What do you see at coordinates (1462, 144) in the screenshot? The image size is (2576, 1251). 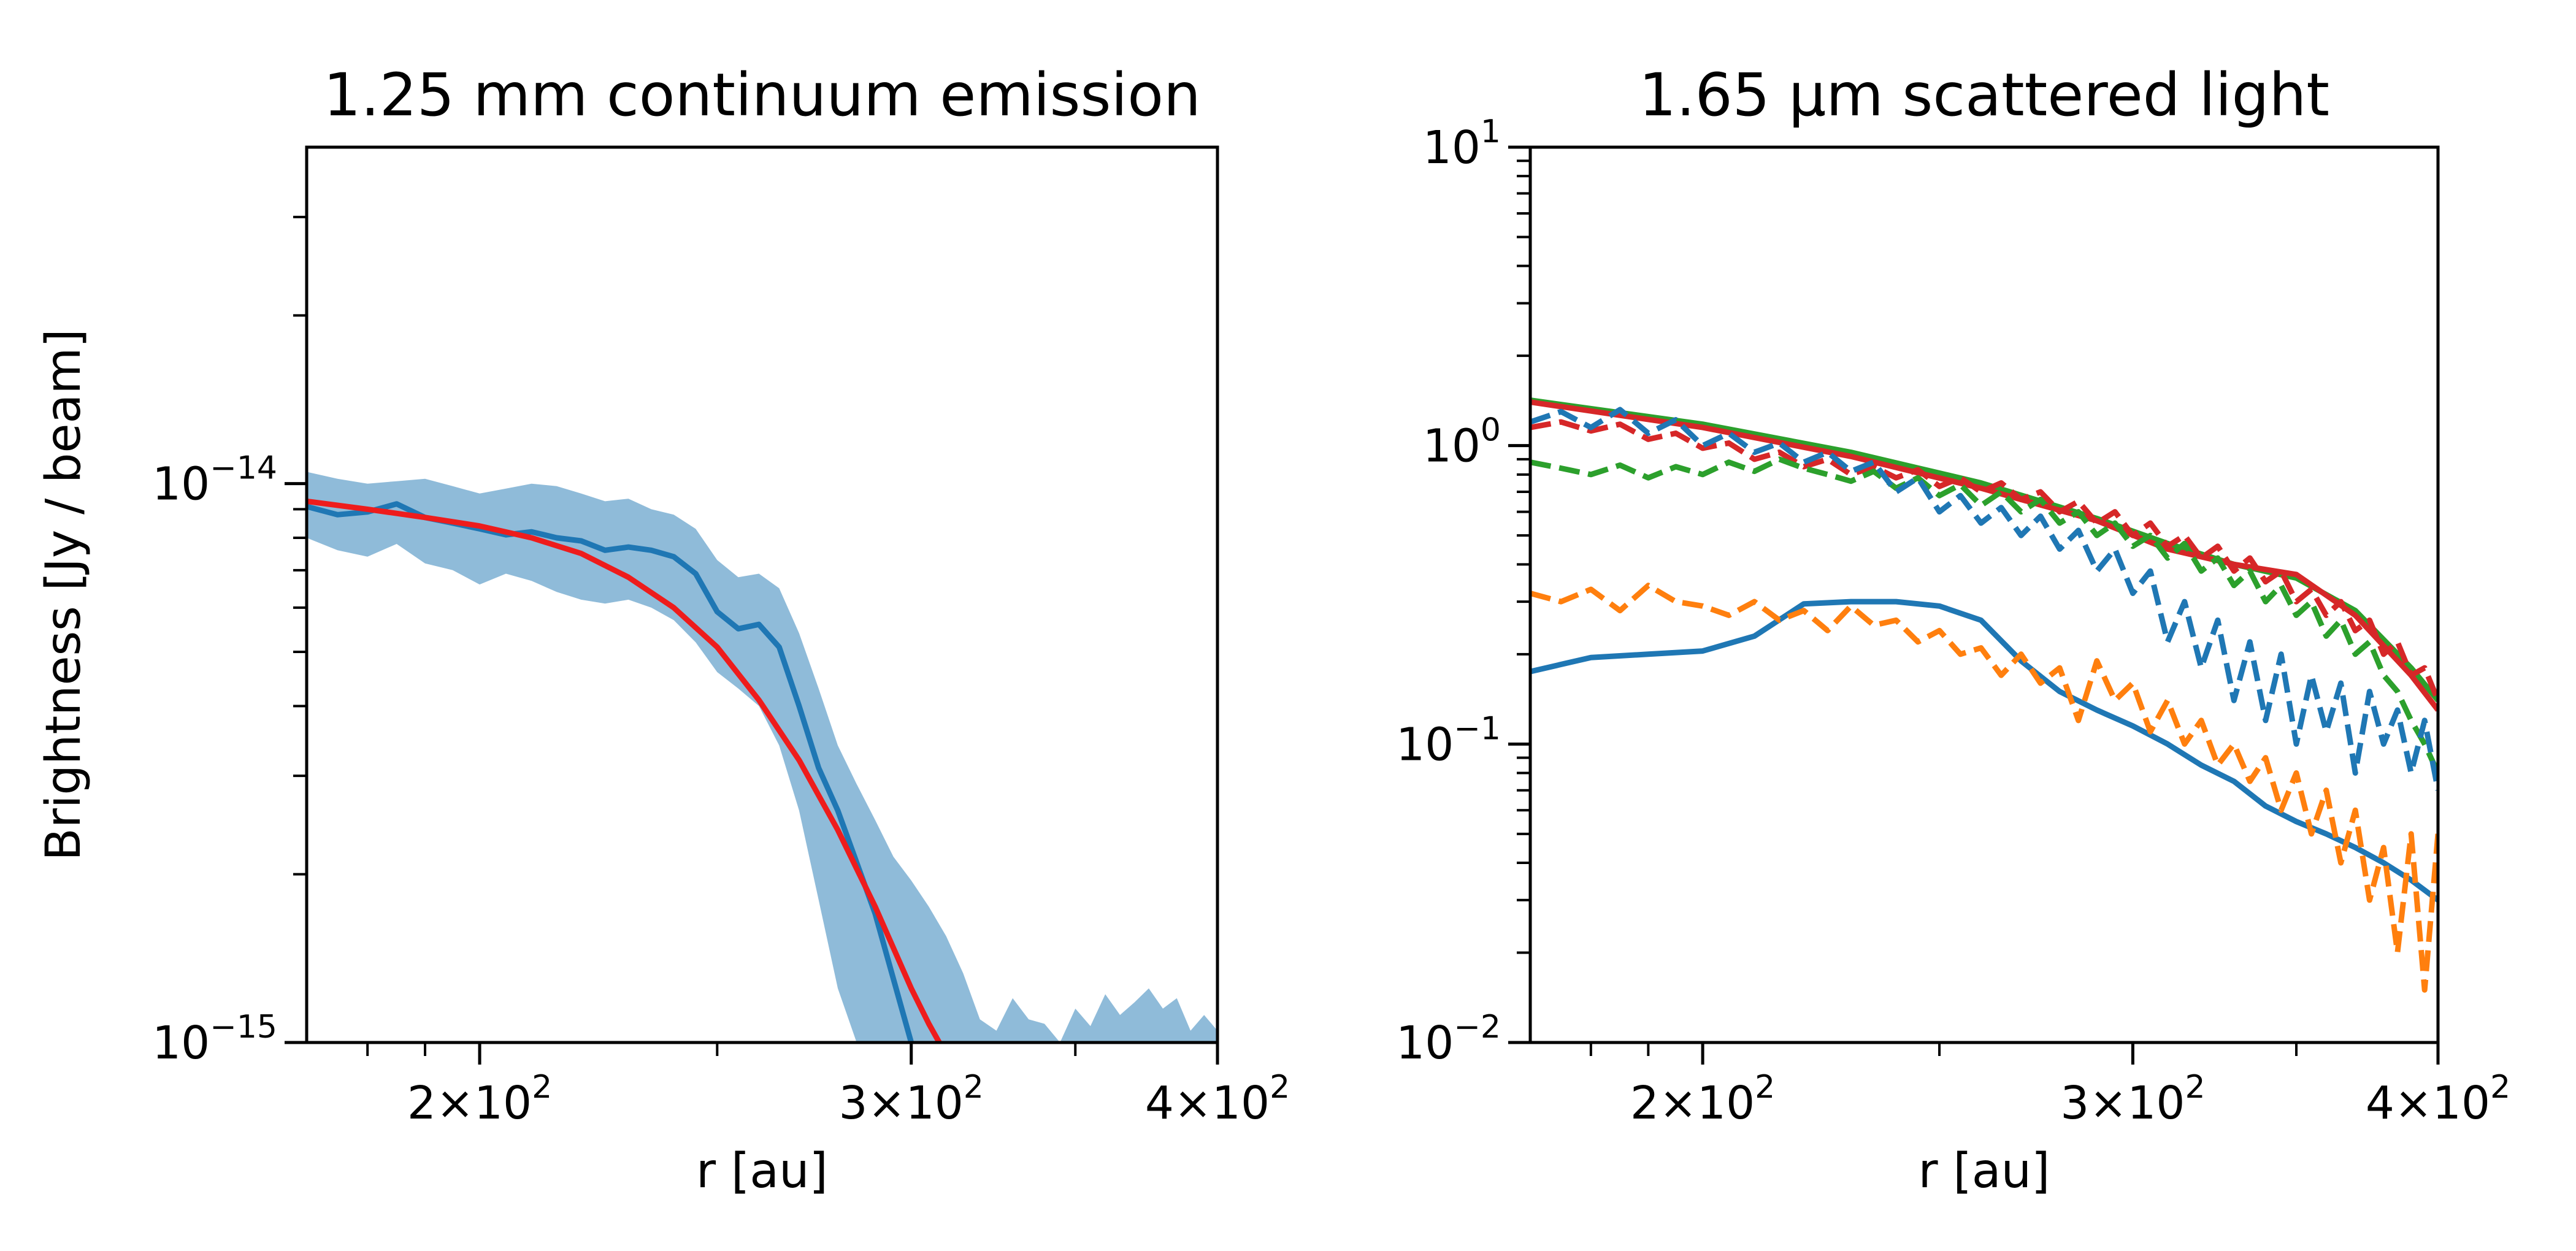 I see `y-tick-label: 10¹` at bounding box center [1462, 144].